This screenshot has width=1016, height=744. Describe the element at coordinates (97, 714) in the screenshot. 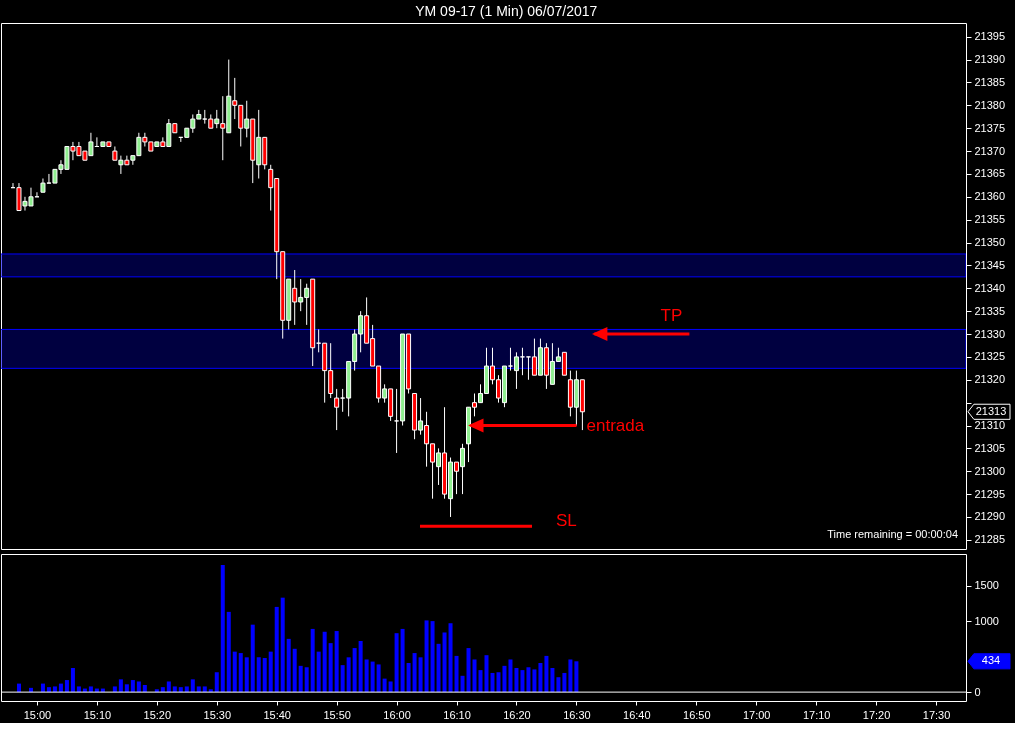

I see `x-tick-label: 15:10` at that location.